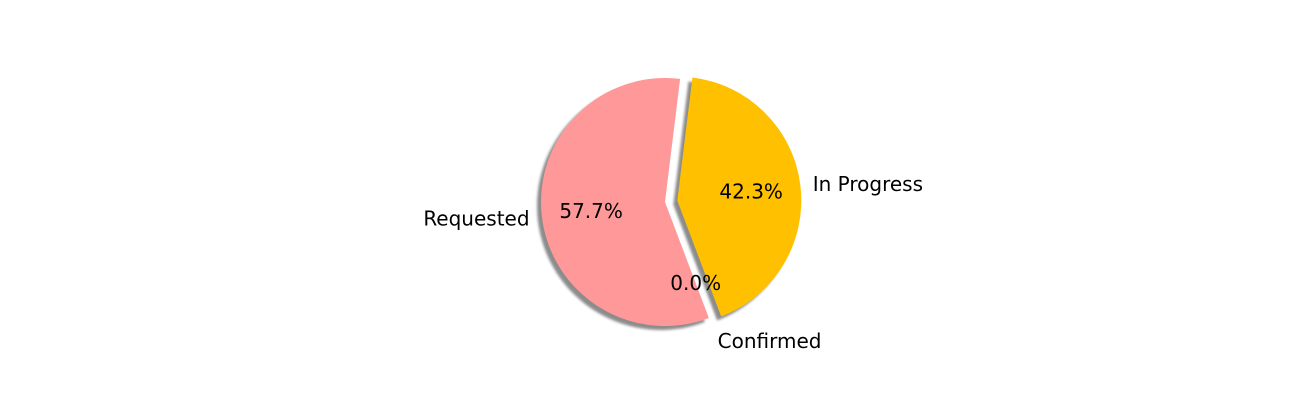 The height and width of the screenshot is (400, 1300). What do you see at coordinates (476, 218) in the screenshot?
I see `slice-label-requested: Requested` at bounding box center [476, 218].